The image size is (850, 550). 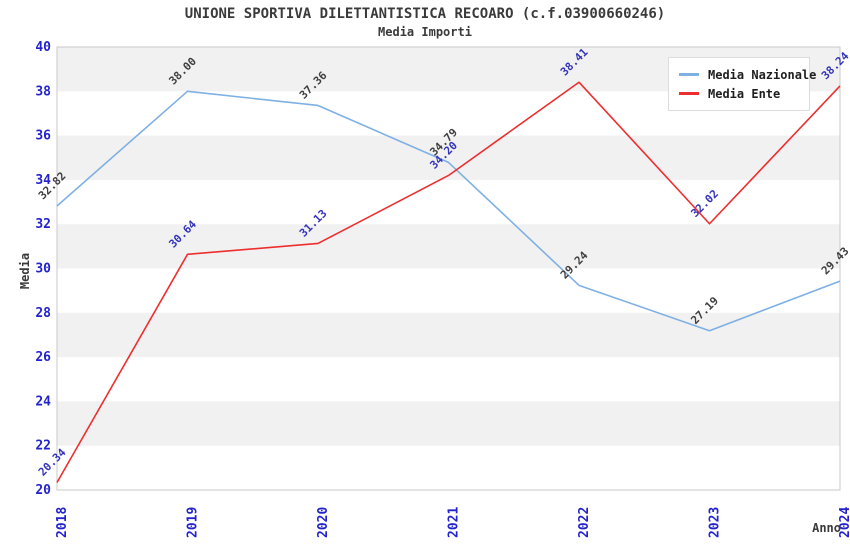 What do you see at coordinates (62, 522) in the screenshot?
I see `x-axis-tick-label: 2018` at bounding box center [62, 522].